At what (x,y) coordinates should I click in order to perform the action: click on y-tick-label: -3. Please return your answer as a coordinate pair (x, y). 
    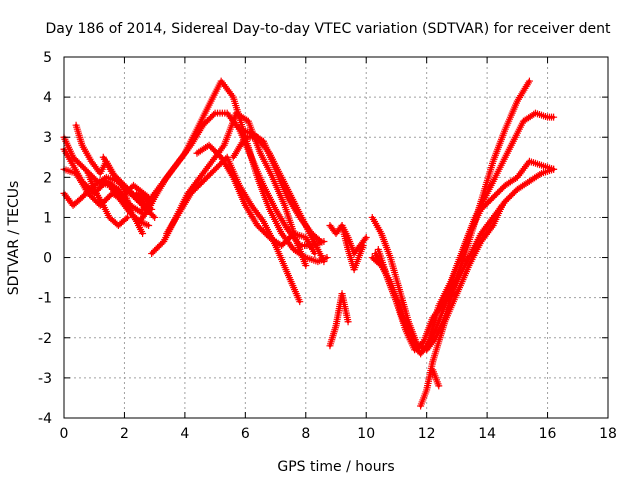
    Looking at the image, I should click on (45, 379).